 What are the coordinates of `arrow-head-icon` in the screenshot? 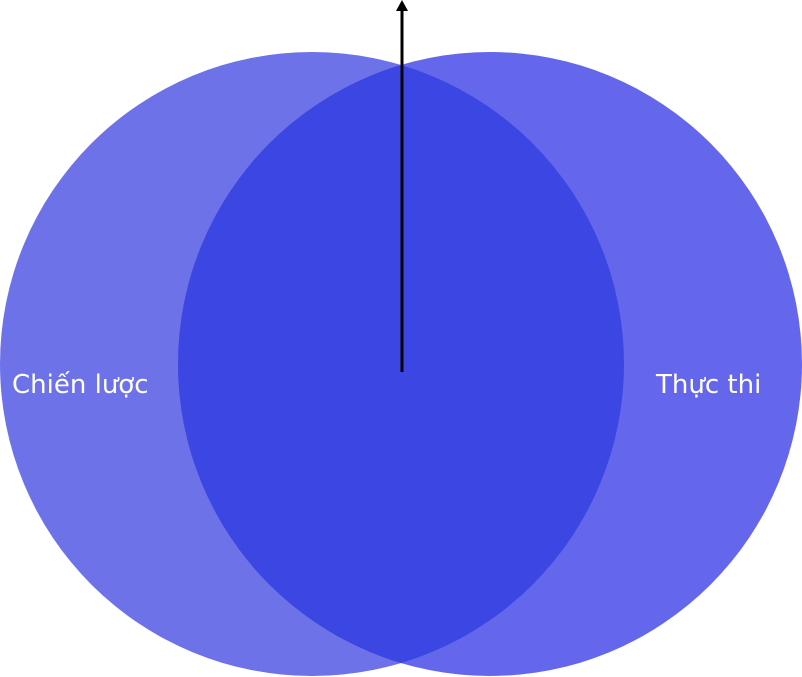 It's located at (402, 5).